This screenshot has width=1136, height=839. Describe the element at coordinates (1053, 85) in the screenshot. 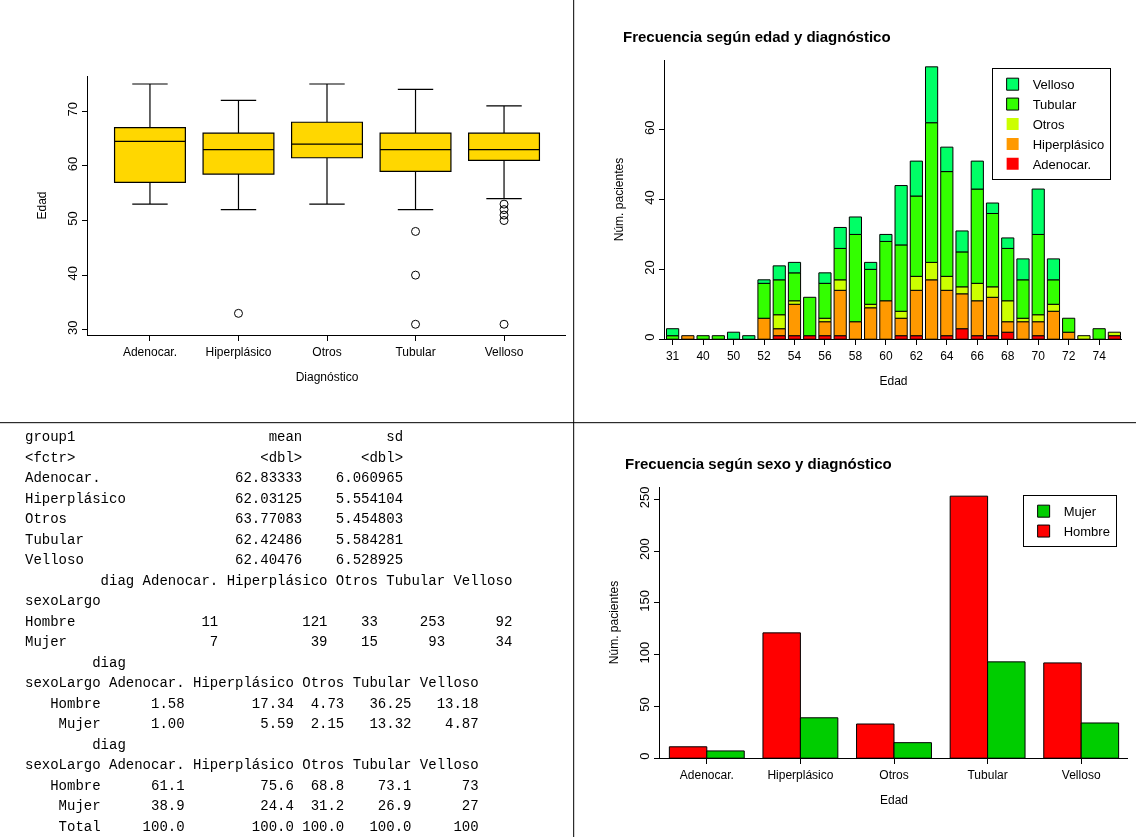

I see `legend-label: Velloso` at that location.